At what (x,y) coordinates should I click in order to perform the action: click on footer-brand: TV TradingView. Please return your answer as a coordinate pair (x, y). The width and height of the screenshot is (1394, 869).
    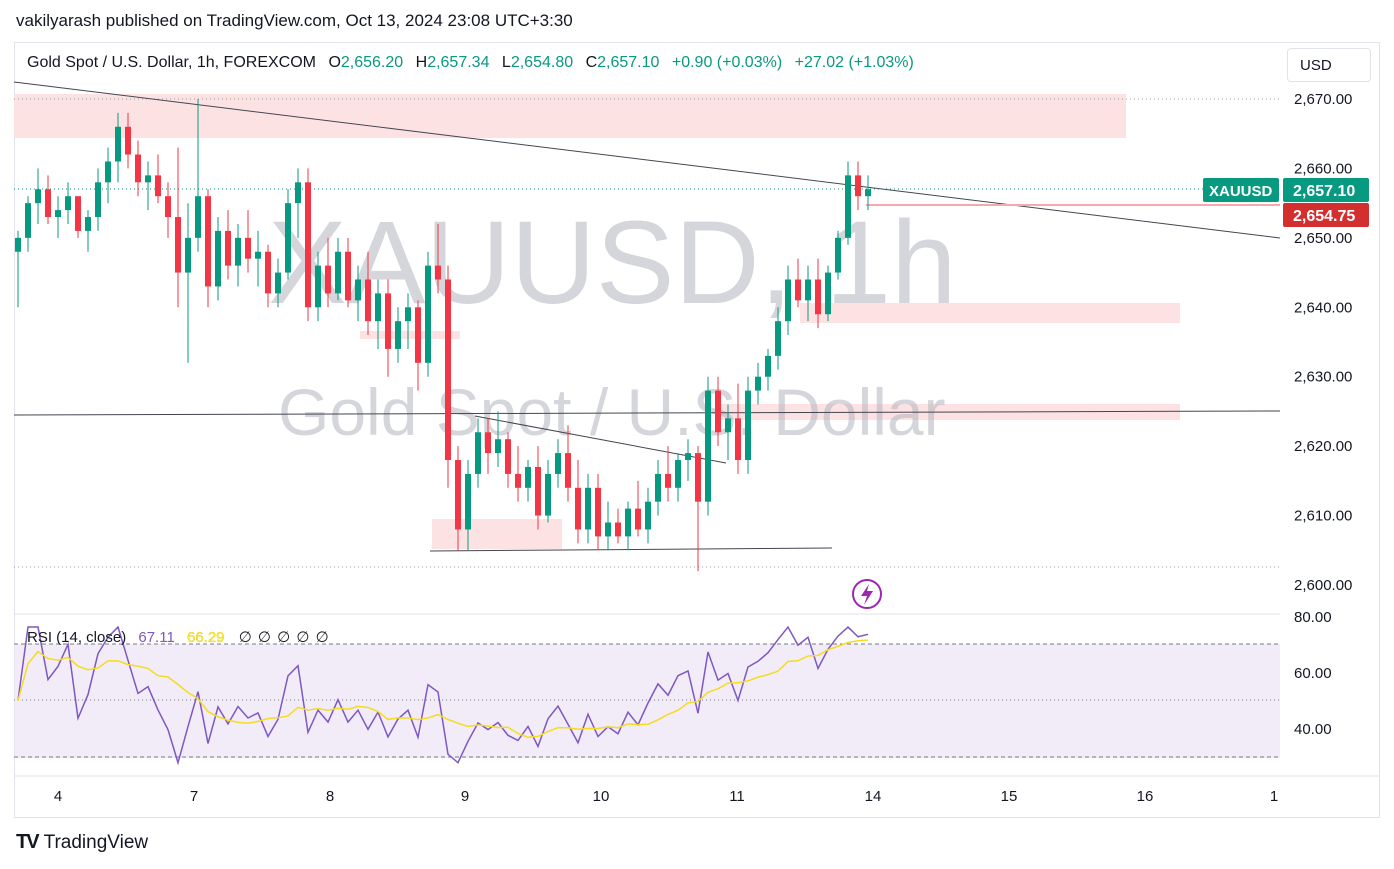
    Looking at the image, I should click on (82, 842).